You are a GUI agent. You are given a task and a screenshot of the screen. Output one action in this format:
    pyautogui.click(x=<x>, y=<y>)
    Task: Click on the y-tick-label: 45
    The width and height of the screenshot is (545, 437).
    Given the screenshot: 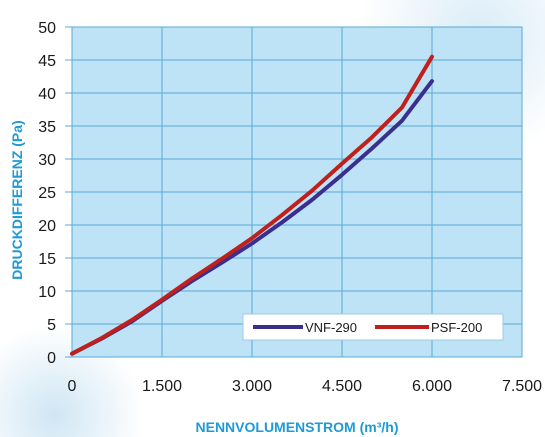 What is the action you would take?
    pyautogui.click(x=47, y=61)
    